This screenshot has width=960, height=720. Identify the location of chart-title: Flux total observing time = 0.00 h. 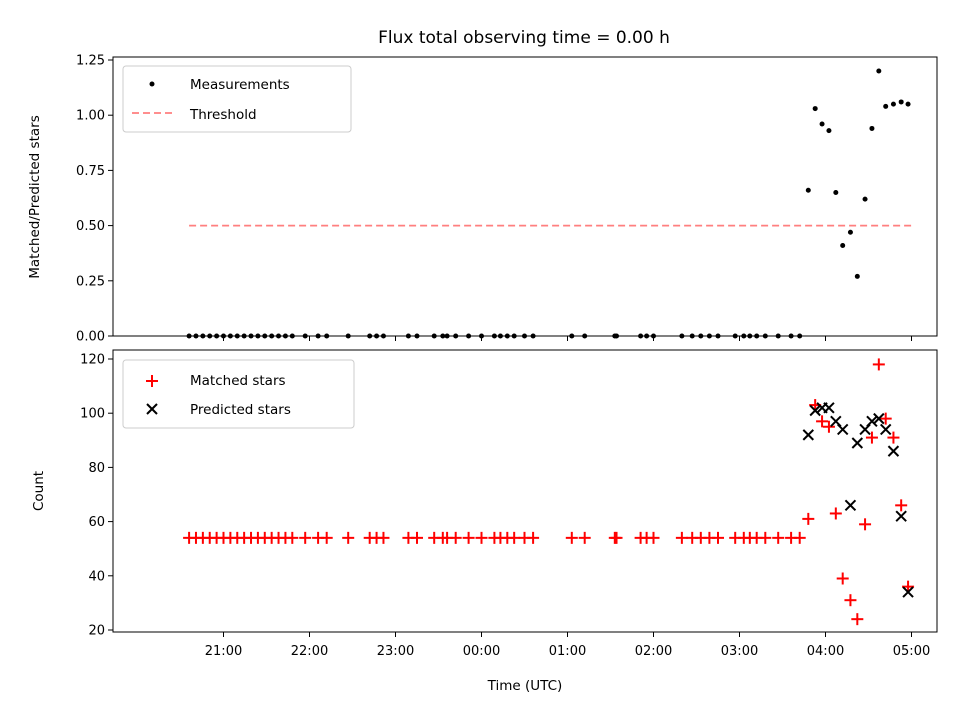
(524, 38).